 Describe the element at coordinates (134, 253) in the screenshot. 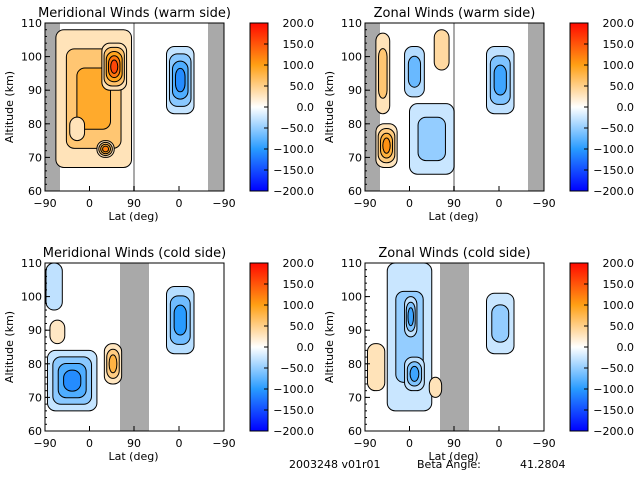

I see `chart-title: Meridional Winds (cold side)` at that location.